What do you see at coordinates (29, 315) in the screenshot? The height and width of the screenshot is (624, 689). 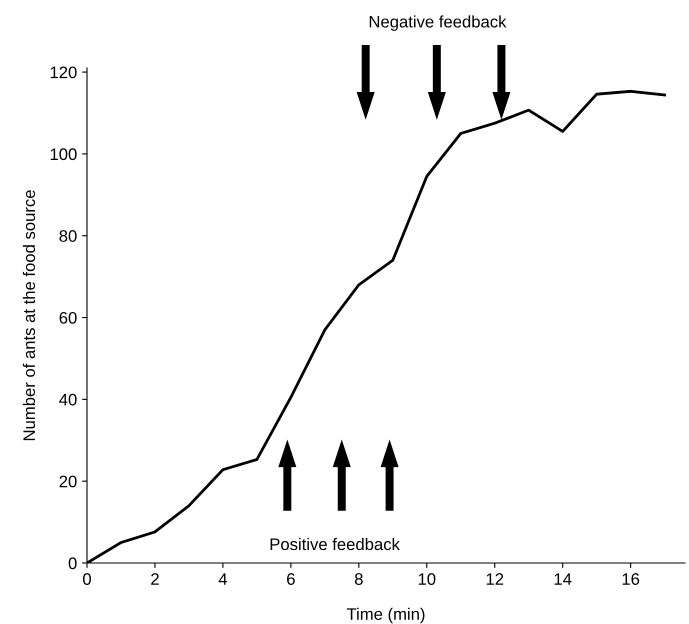 I see `y-axis-title: Number of ants at the food source` at bounding box center [29, 315].